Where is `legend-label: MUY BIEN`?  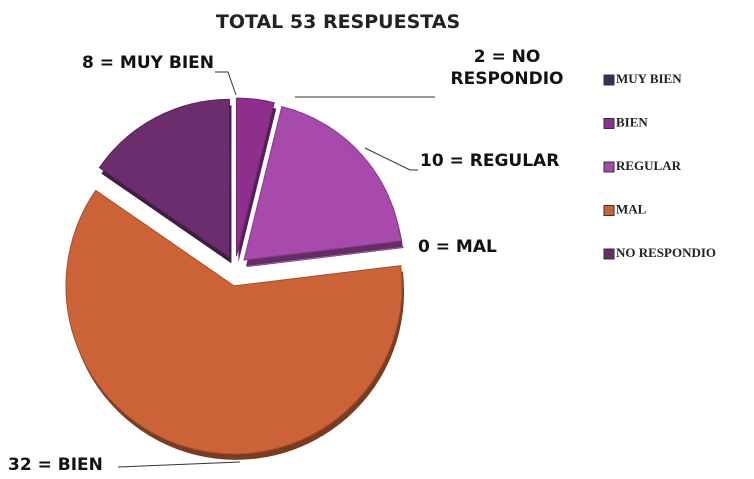 legend-label: MUY BIEN is located at coordinates (649, 78).